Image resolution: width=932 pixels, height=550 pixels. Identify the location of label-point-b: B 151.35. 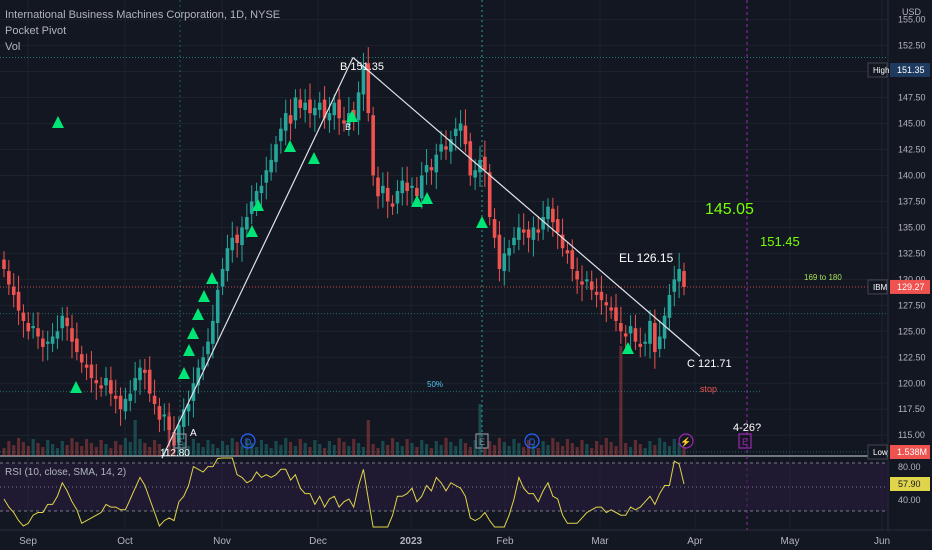
(362, 67).